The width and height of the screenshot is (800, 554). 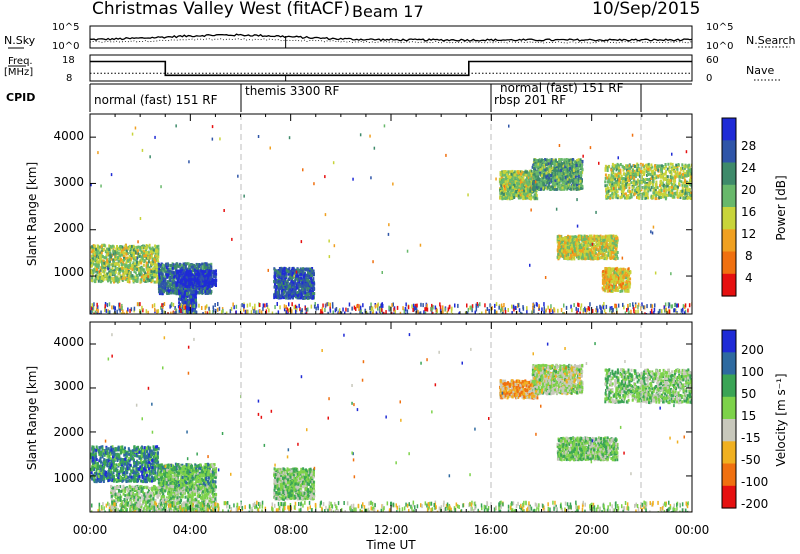 What do you see at coordinates (391, 68) in the screenshot?
I see `frequency-trace` at bounding box center [391, 68].